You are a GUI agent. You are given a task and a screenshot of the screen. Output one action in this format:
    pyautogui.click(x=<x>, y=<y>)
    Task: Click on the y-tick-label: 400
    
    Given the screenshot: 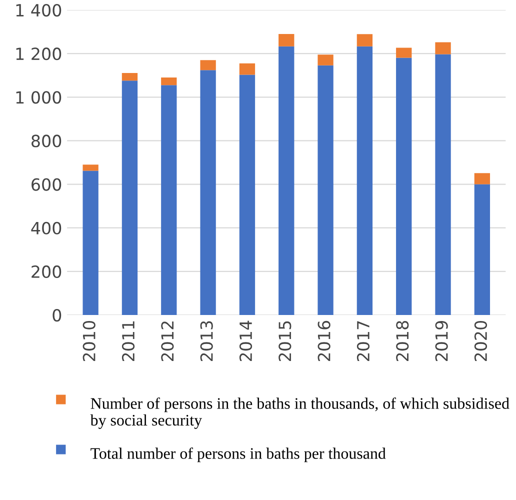 What is the action you would take?
    pyautogui.click(x=46, y=228)
    